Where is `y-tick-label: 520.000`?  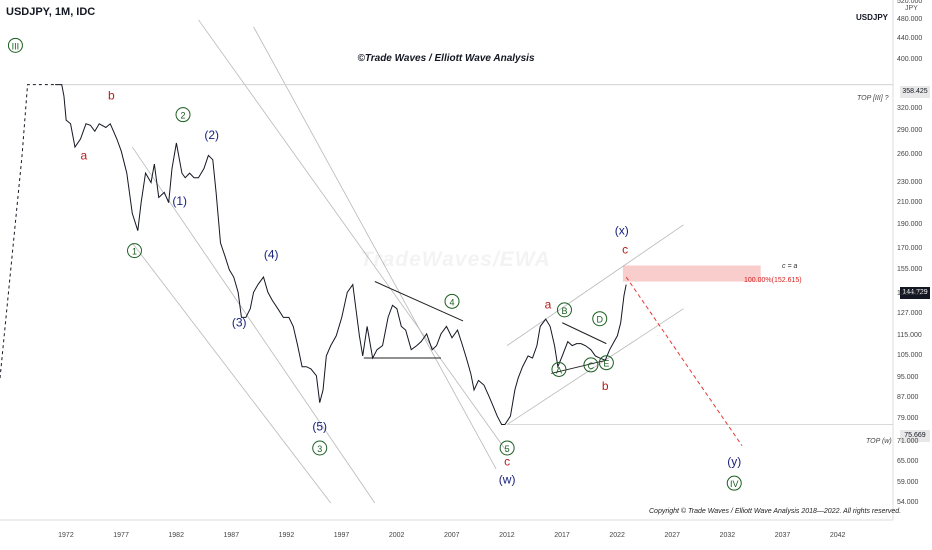
y-tick-label: 520.000 is located at coordinates (910, 3).